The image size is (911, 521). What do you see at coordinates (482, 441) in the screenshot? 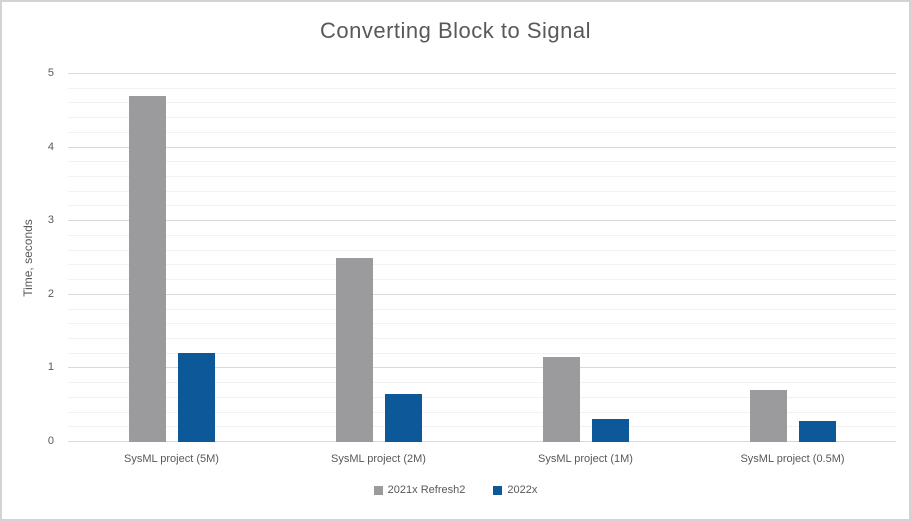
I see `x-axis-line` at bounding box center [482, 441].